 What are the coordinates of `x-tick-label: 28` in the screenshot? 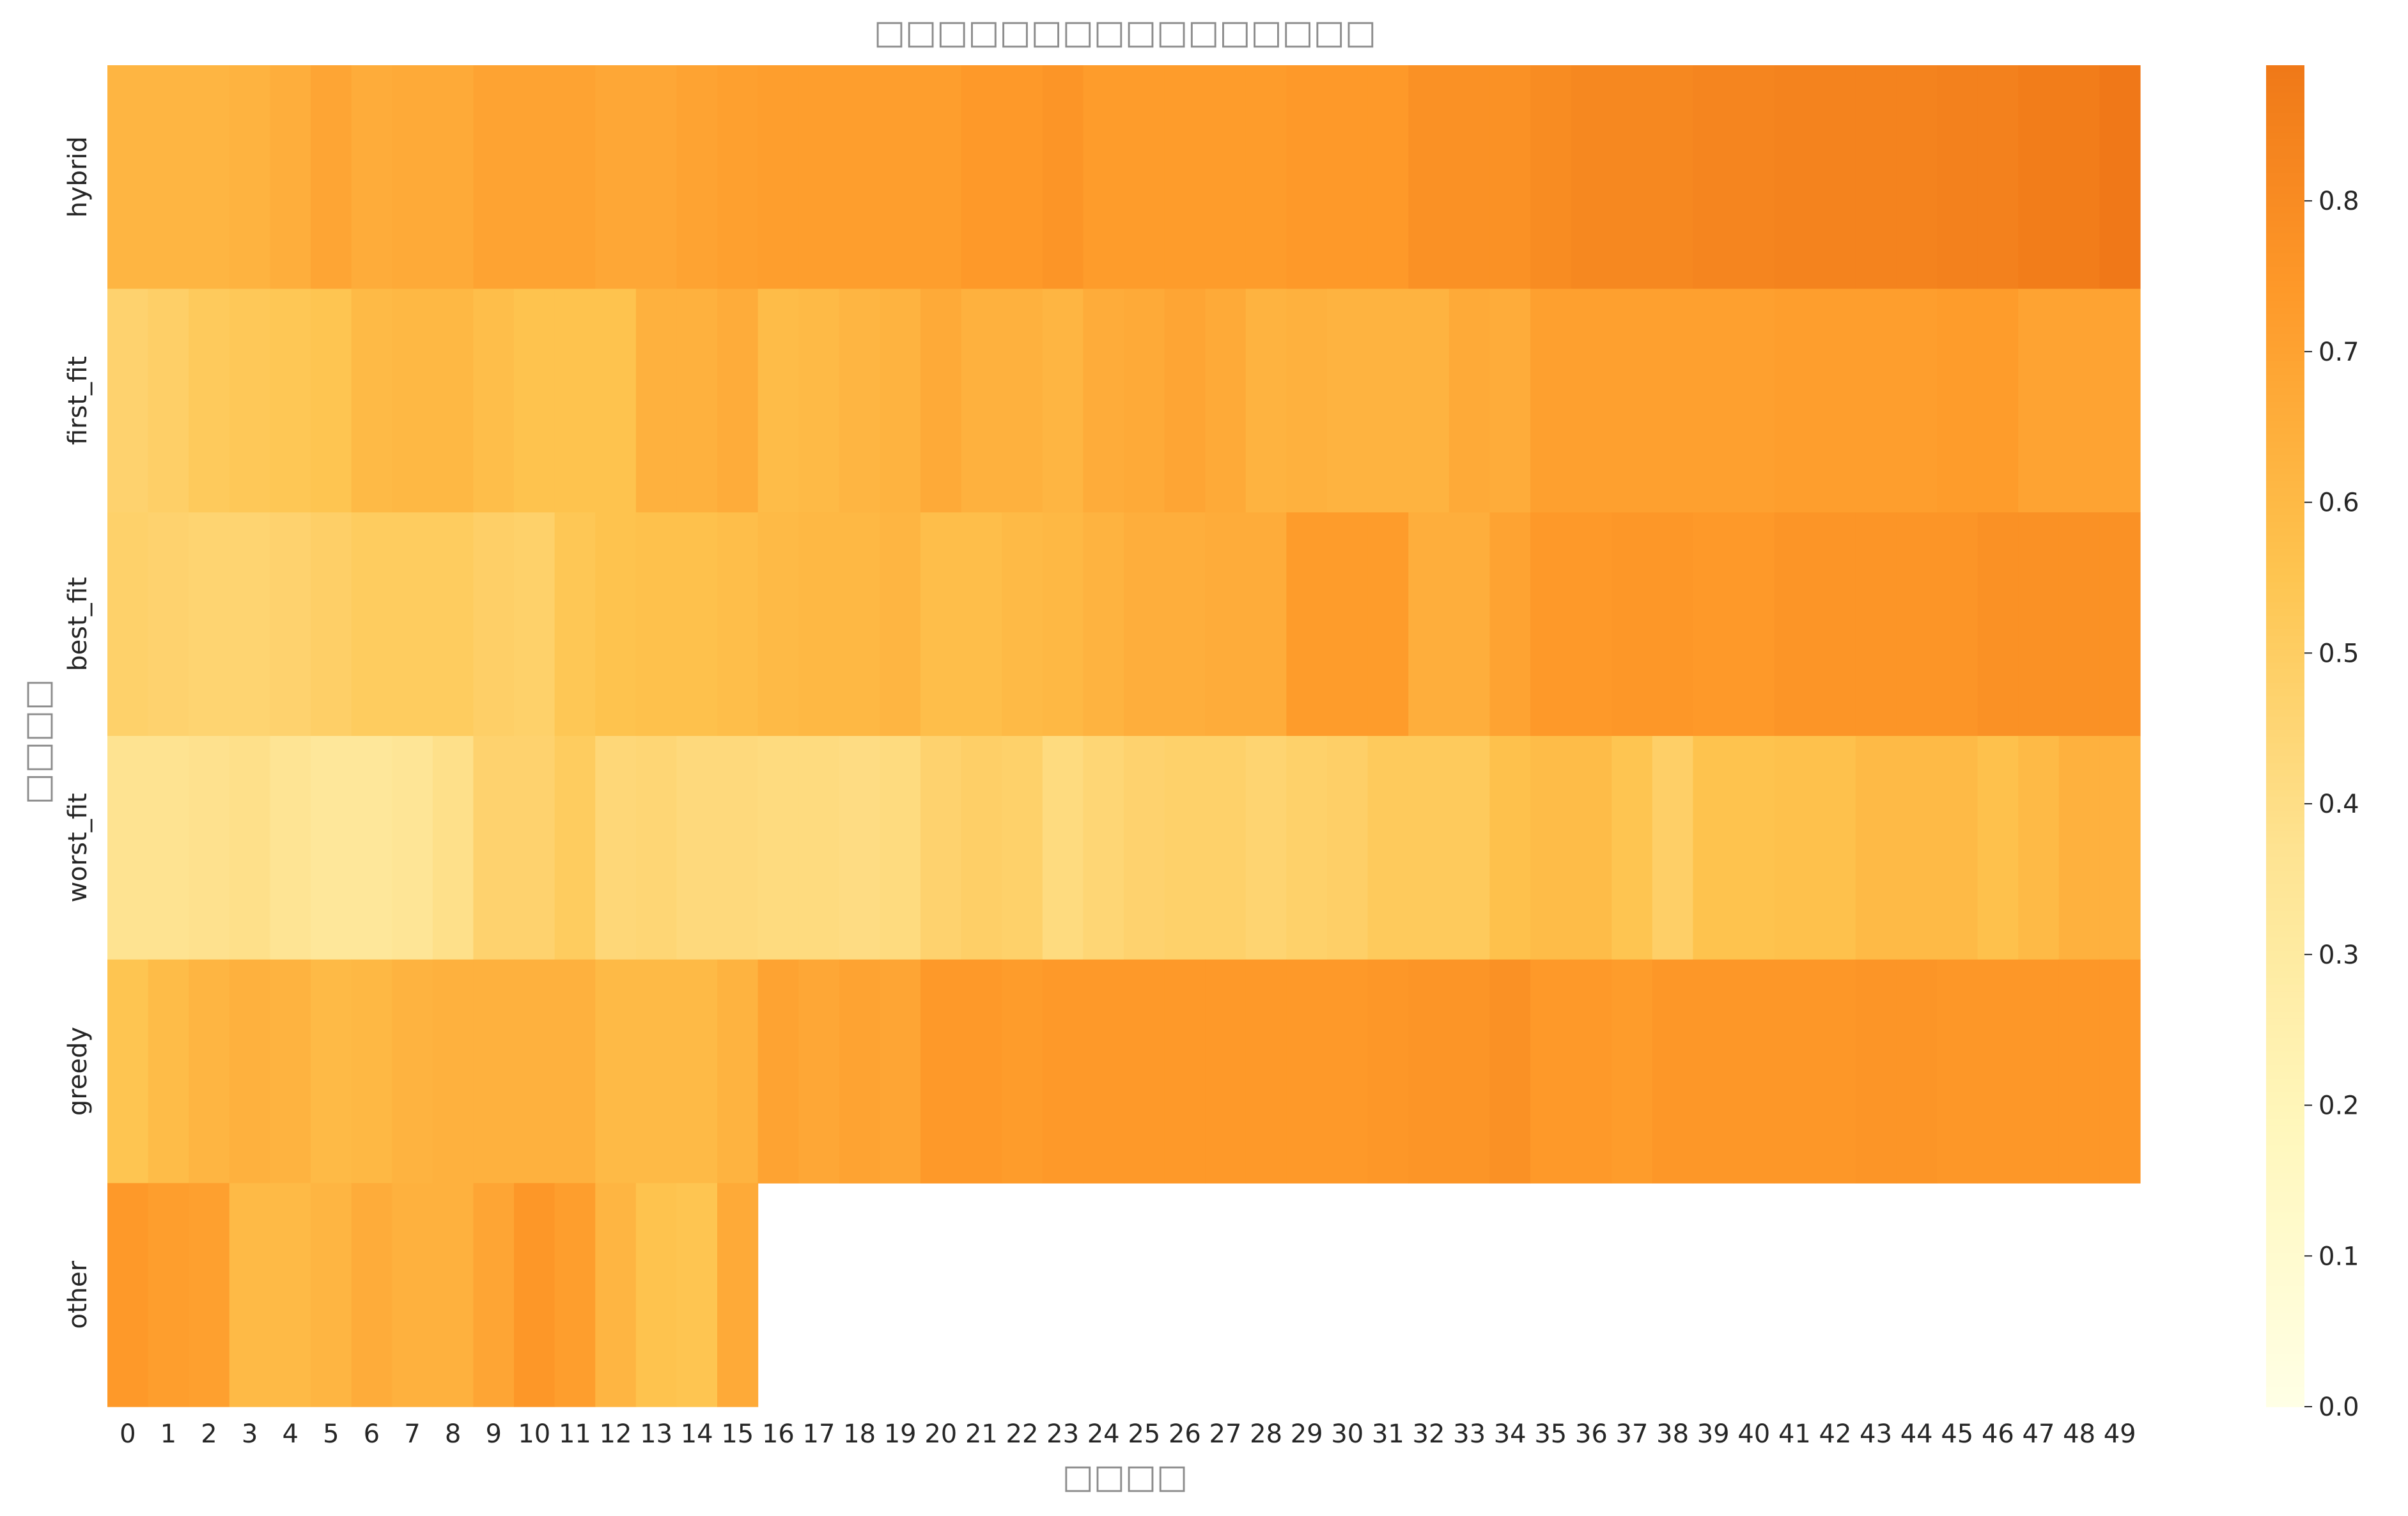 It's located at (1266, 1434).